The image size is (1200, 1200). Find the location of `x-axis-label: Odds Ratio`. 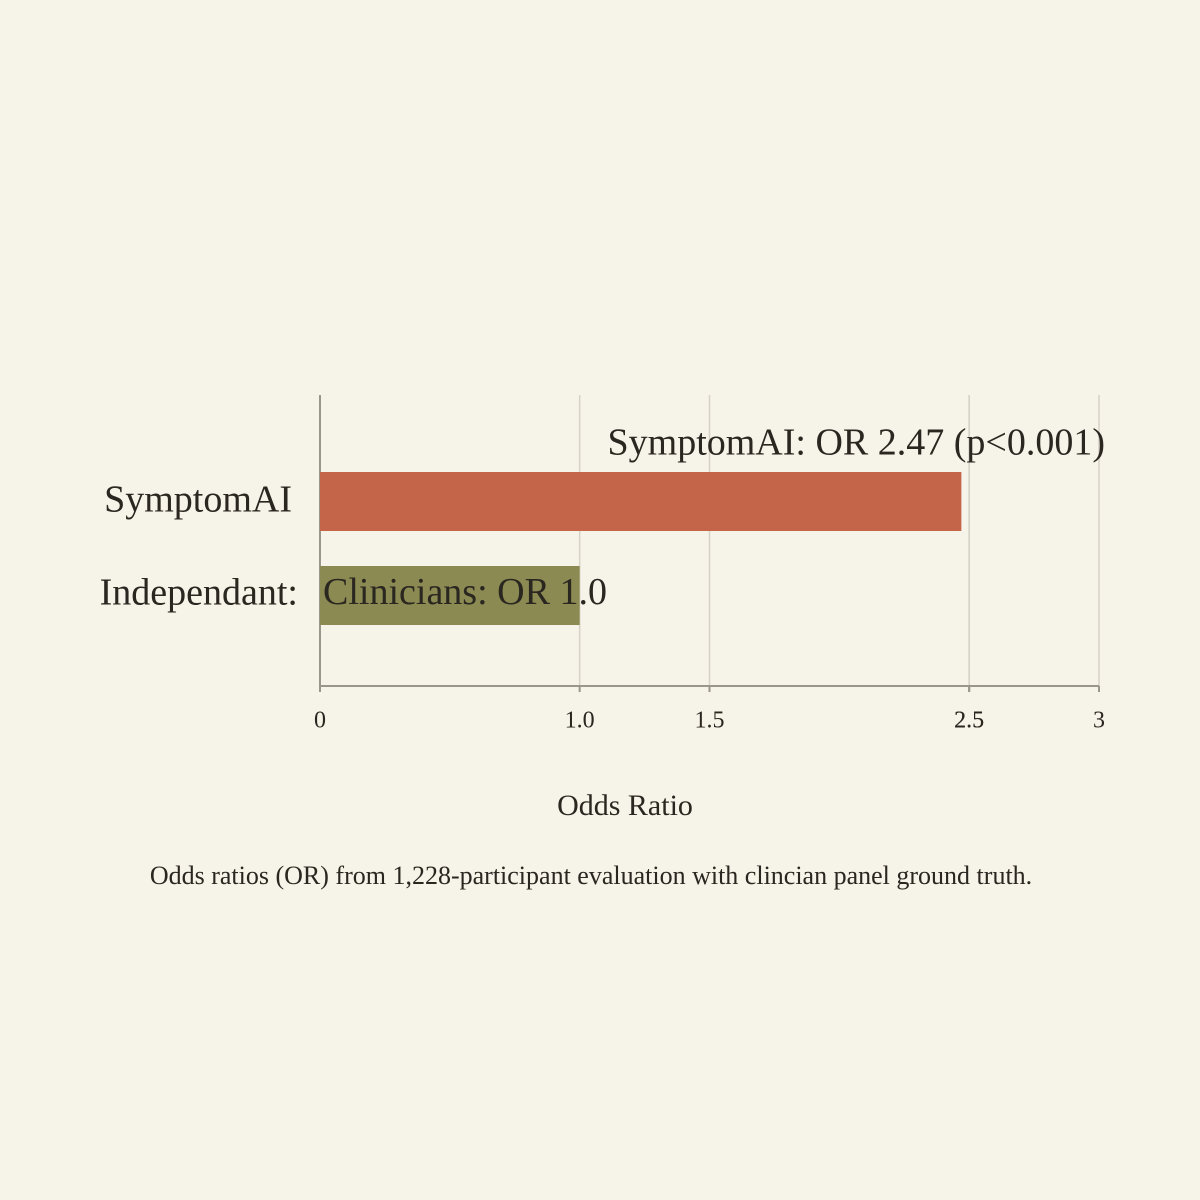

x-axis-label: Odds Ratio is located at coordinates (625, 805).